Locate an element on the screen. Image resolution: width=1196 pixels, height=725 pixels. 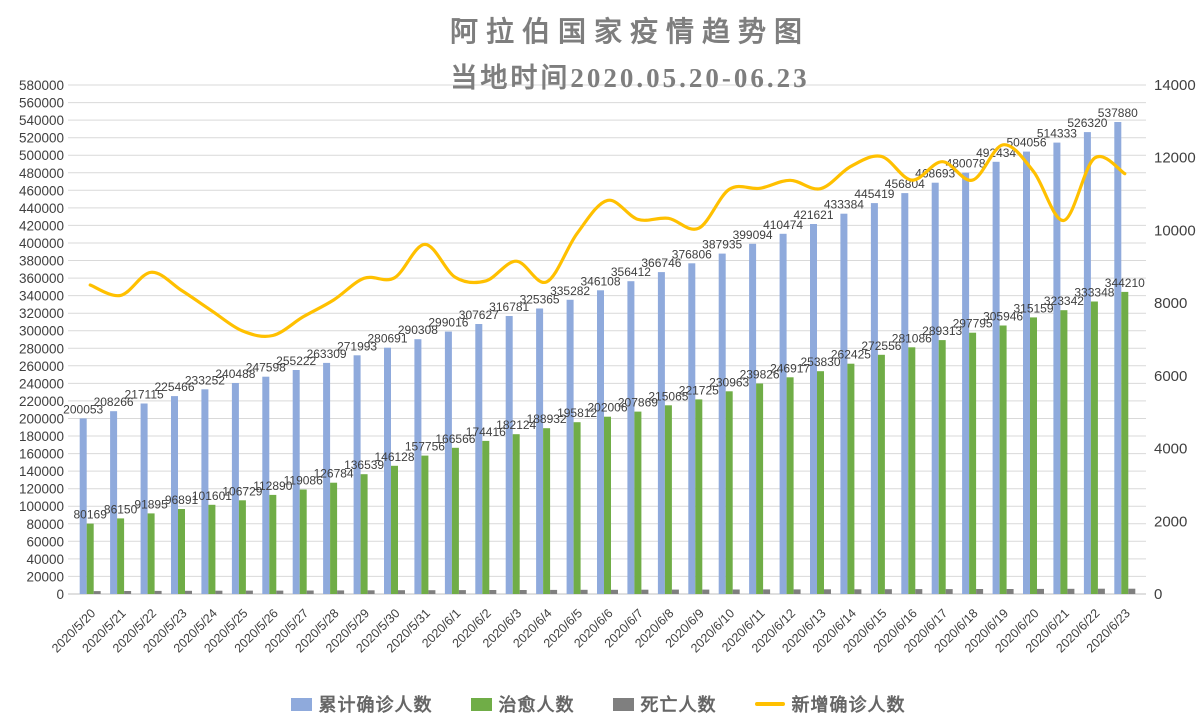
bar-value-label: 240488 is located at coordinates (235, 374).